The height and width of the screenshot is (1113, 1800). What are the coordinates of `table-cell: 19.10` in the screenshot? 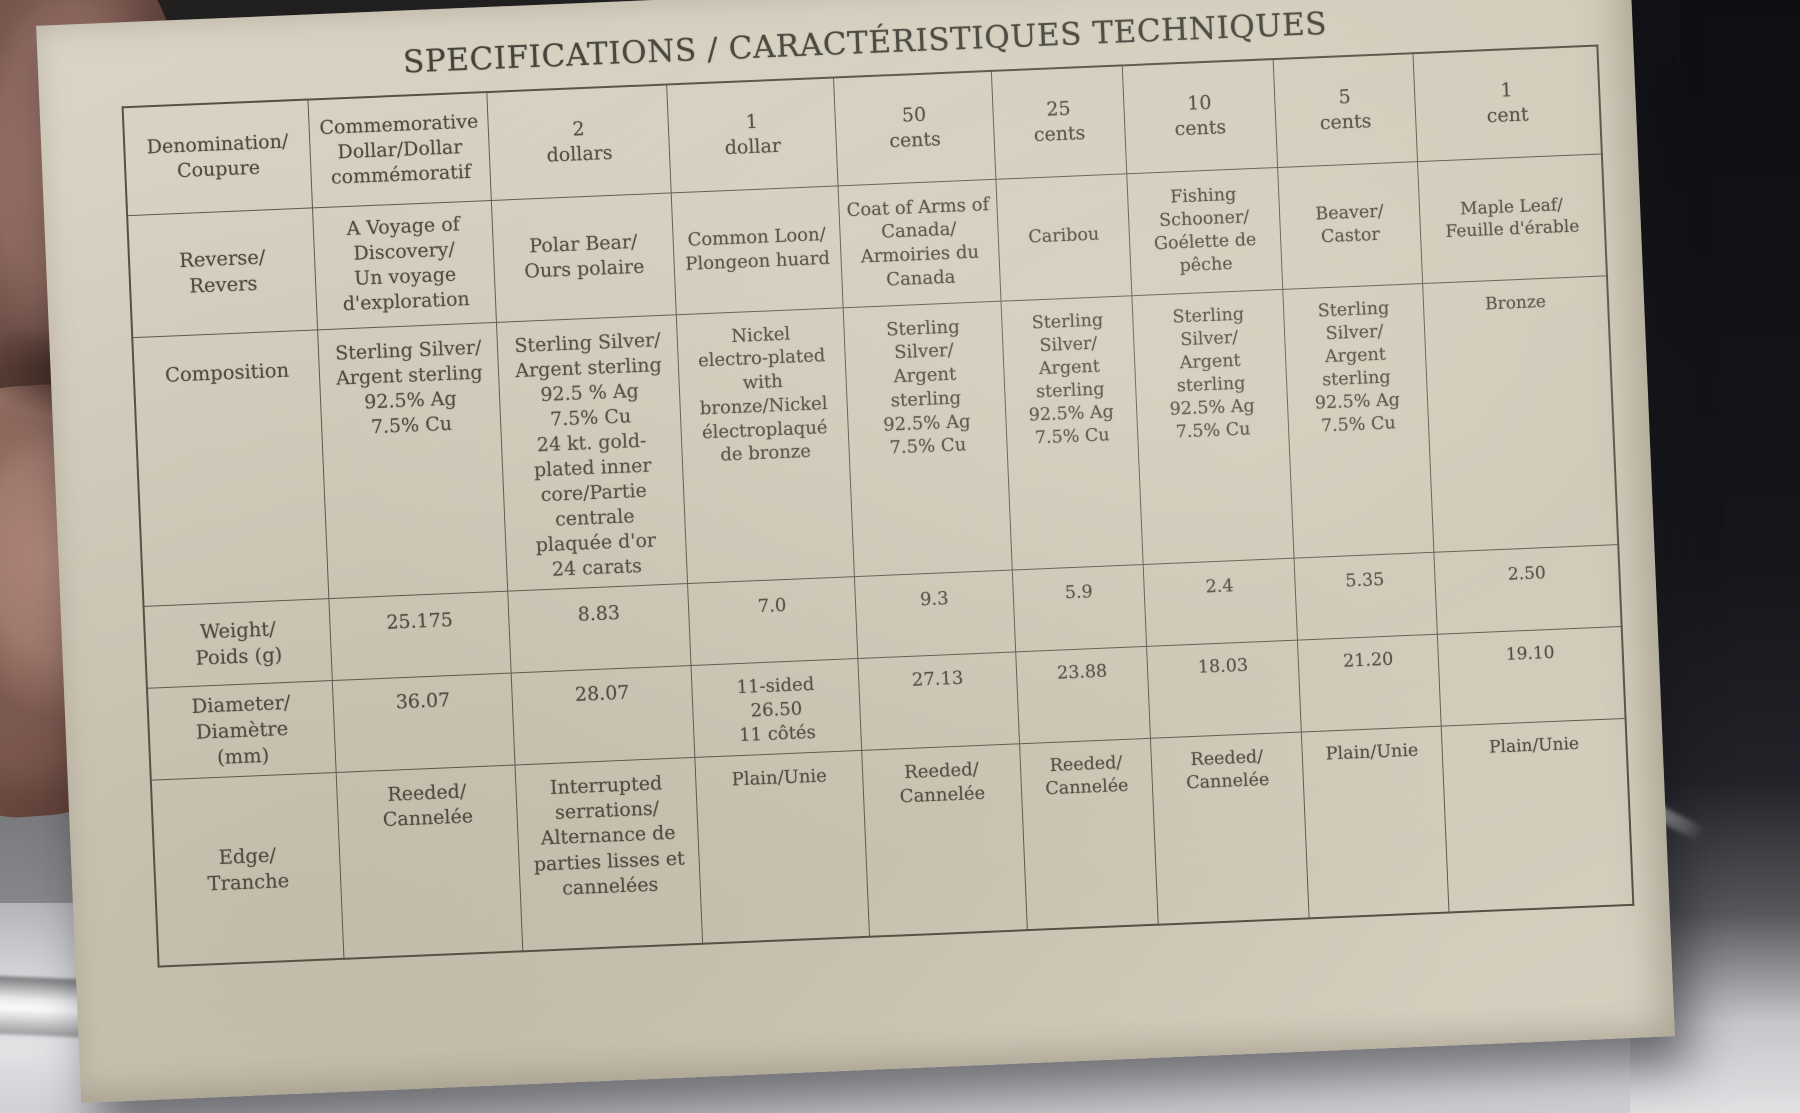 It's located at (1531, 676).